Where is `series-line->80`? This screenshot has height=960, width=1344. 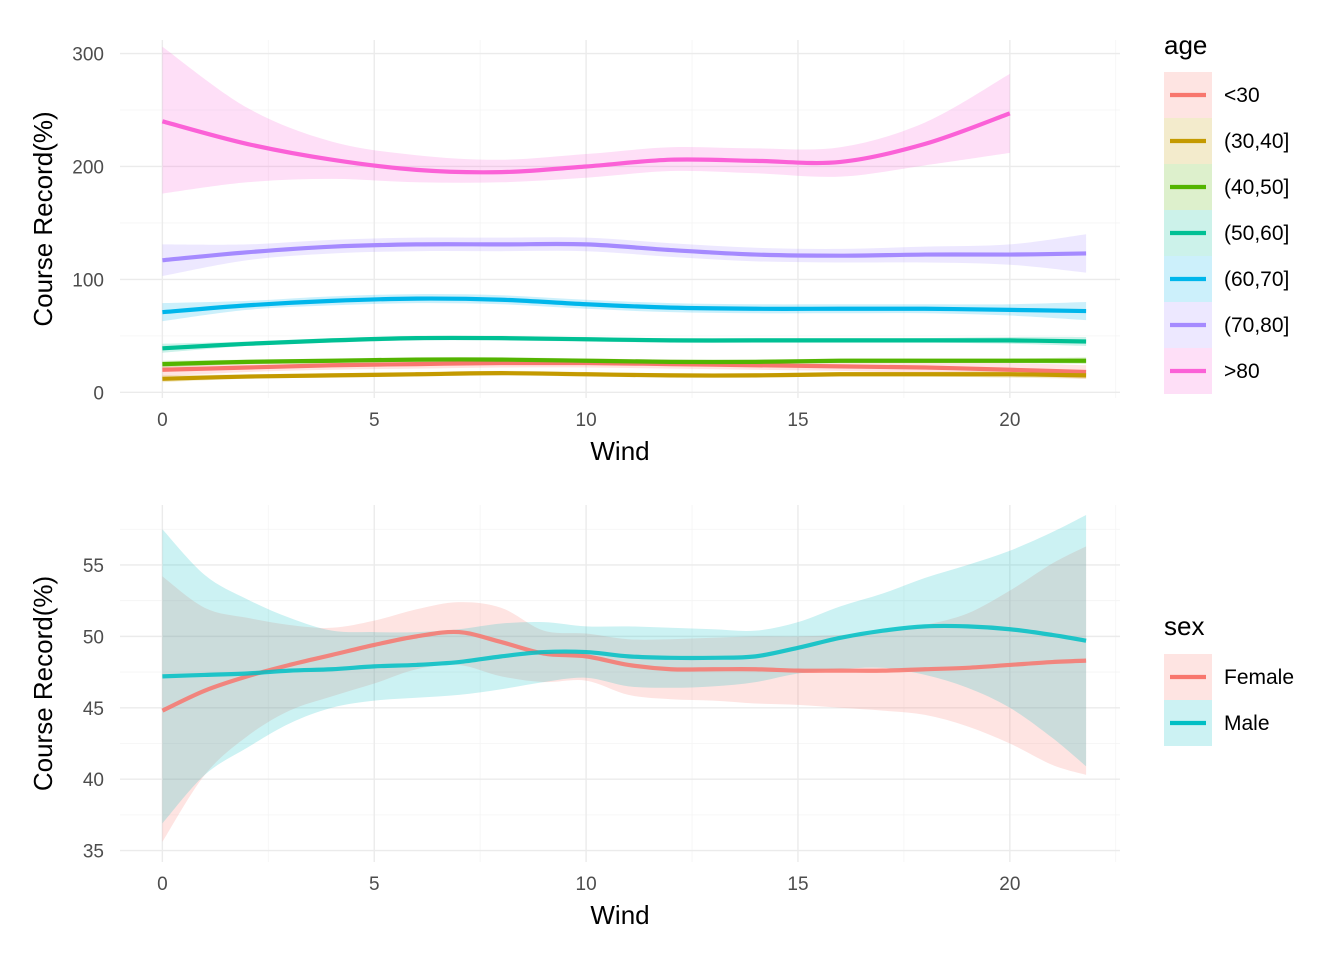
series-line->80 is located at coordinates (586, 143).